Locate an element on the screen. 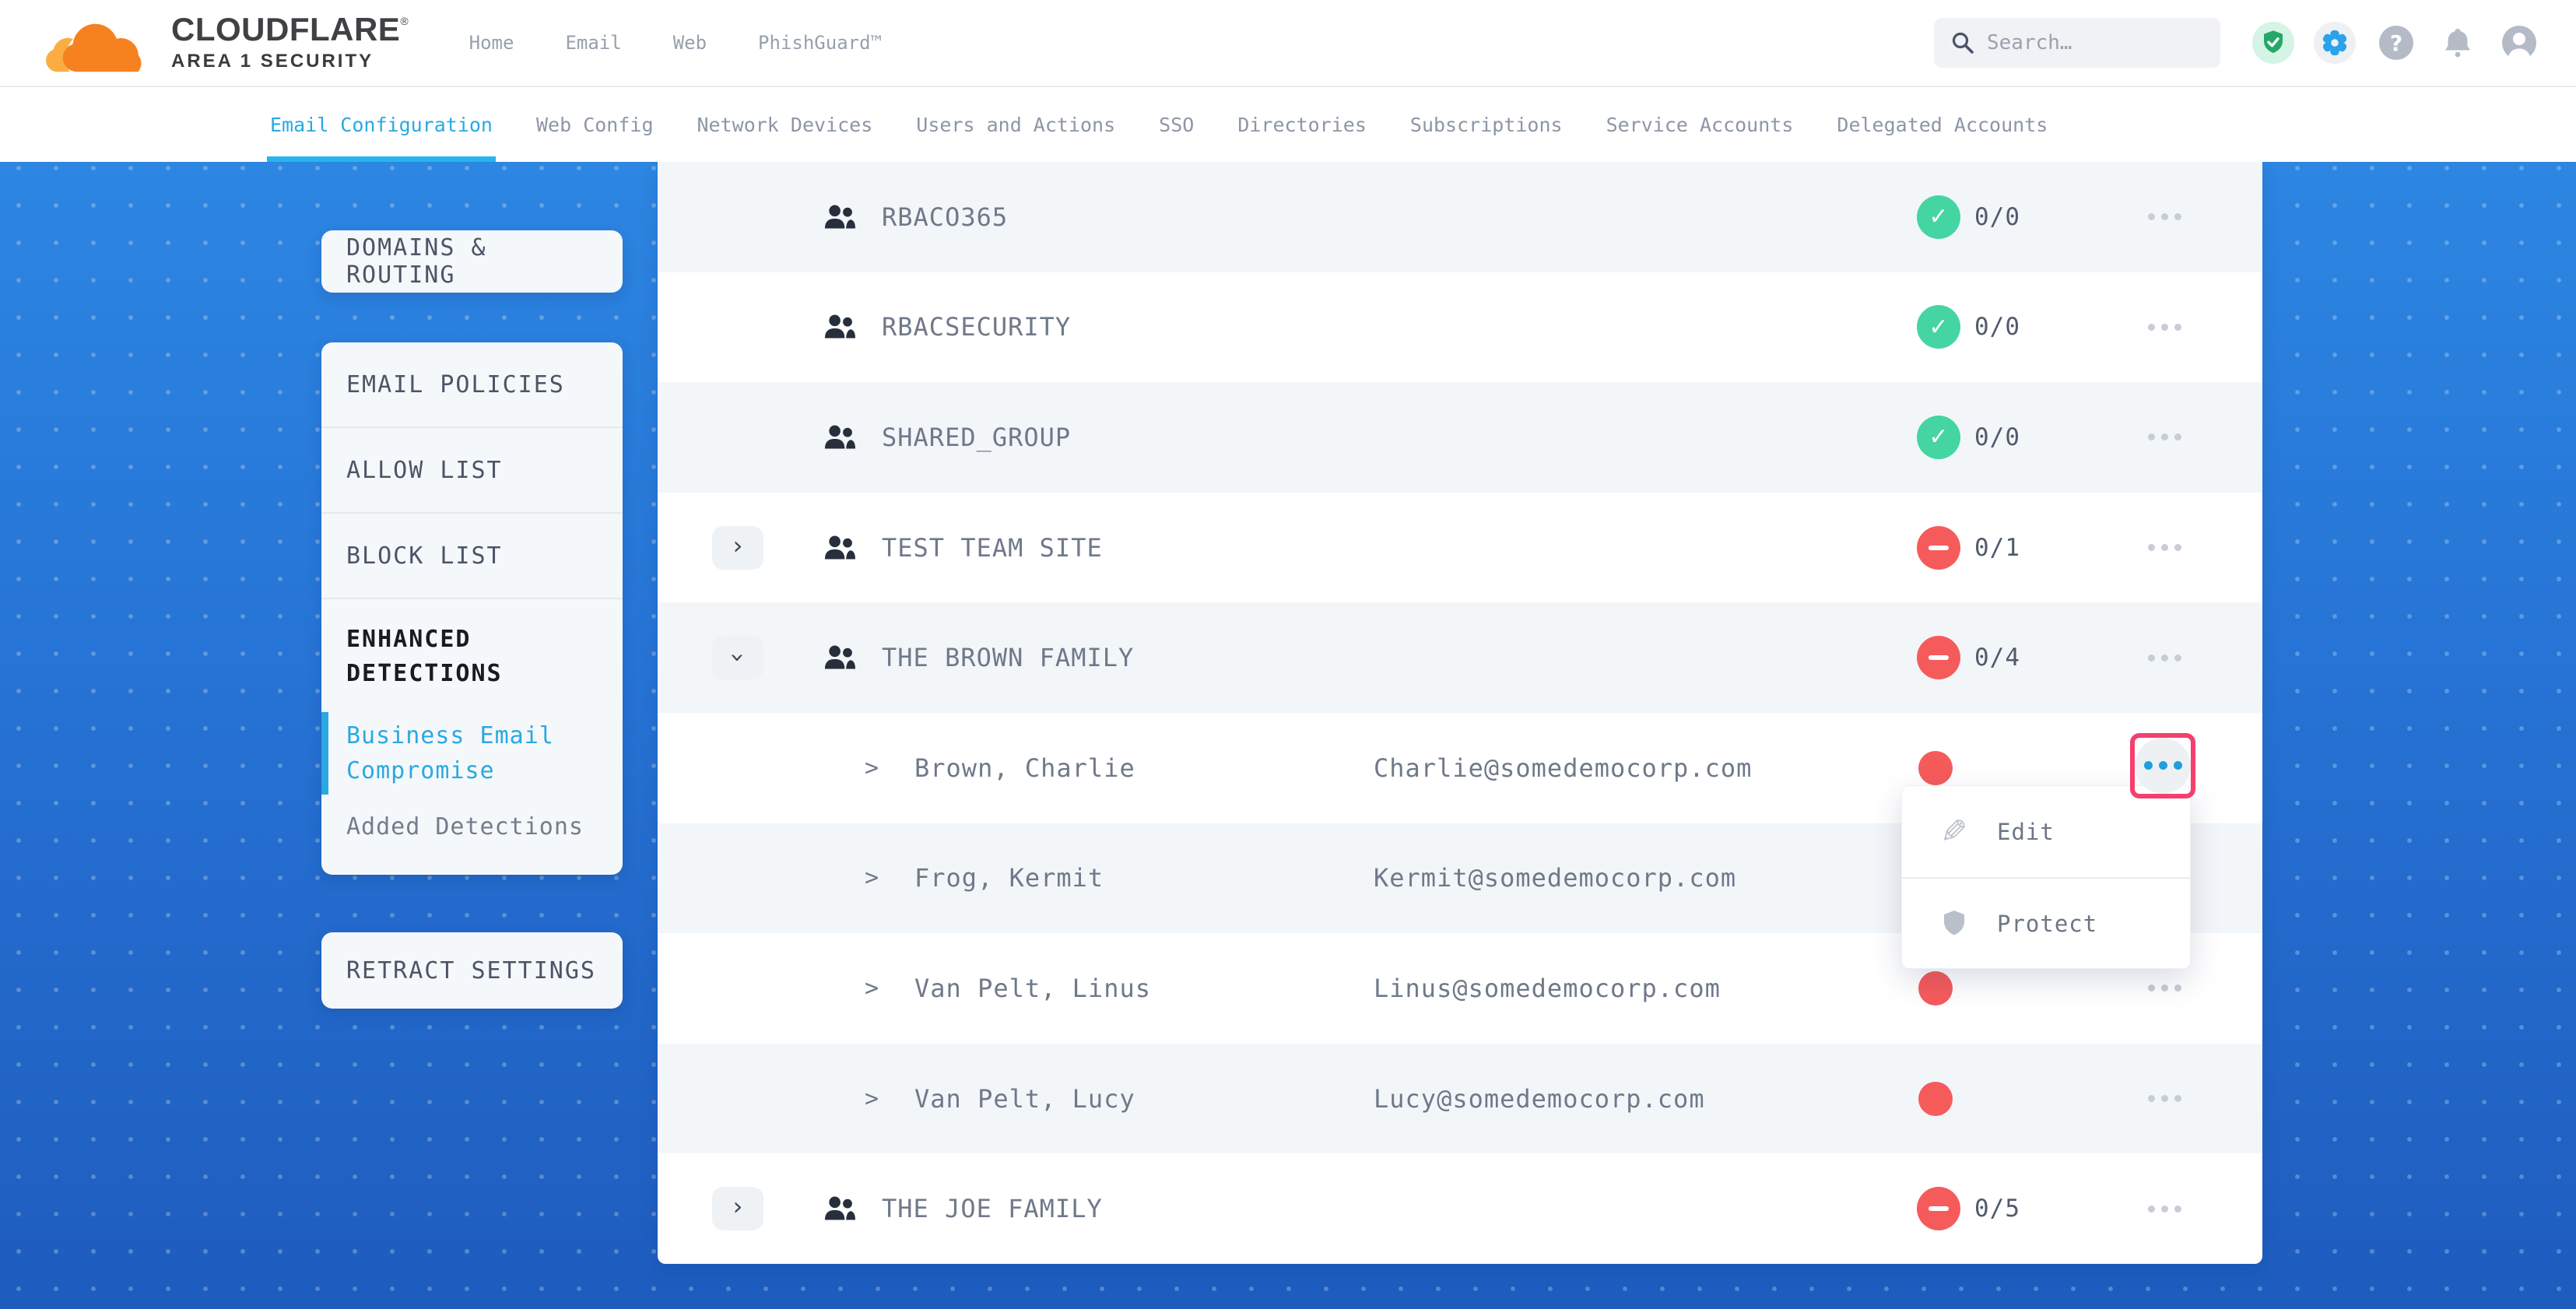 This screenshot has width=2576, height=1309. brand-name: CLOUDFLARE is located at coordinates (286, 29).